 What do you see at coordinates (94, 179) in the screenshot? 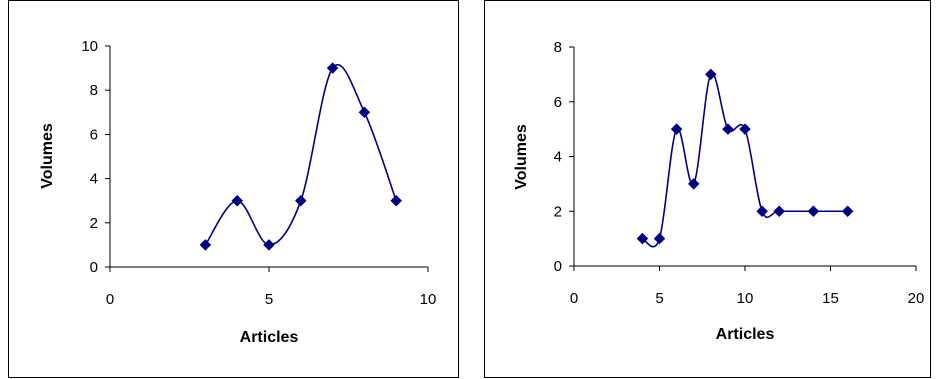
I see `left-y-tick-label: 4` at bounding box center [94, 179].